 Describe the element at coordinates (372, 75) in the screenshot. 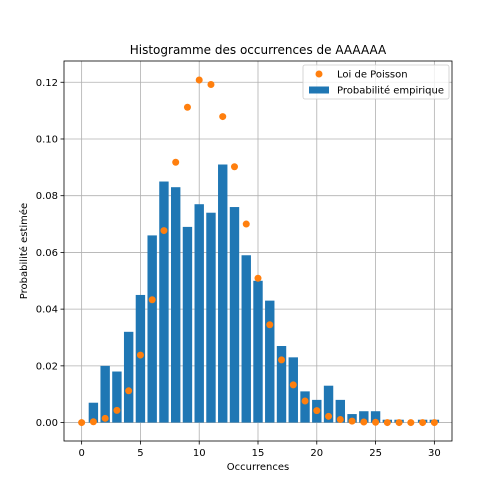

I see `legend-label-loi-de-poisson: Loi de Poisson` at that location.